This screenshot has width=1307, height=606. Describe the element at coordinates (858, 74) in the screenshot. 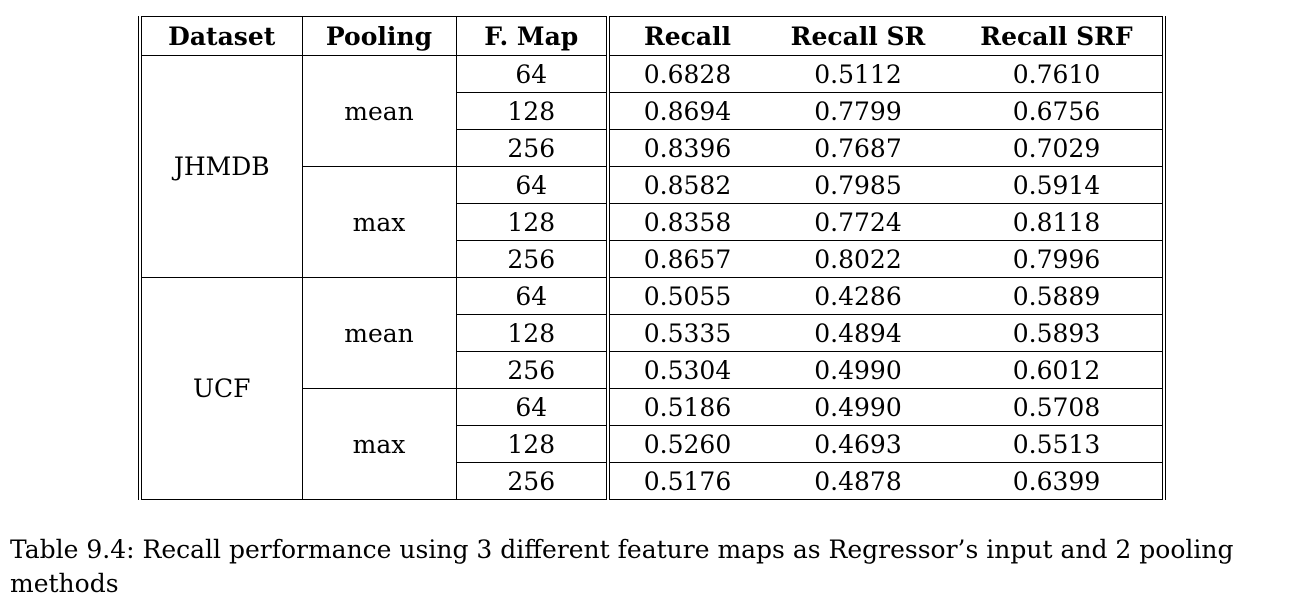

I see `recall-sr-cell: 0.5112` at that location.